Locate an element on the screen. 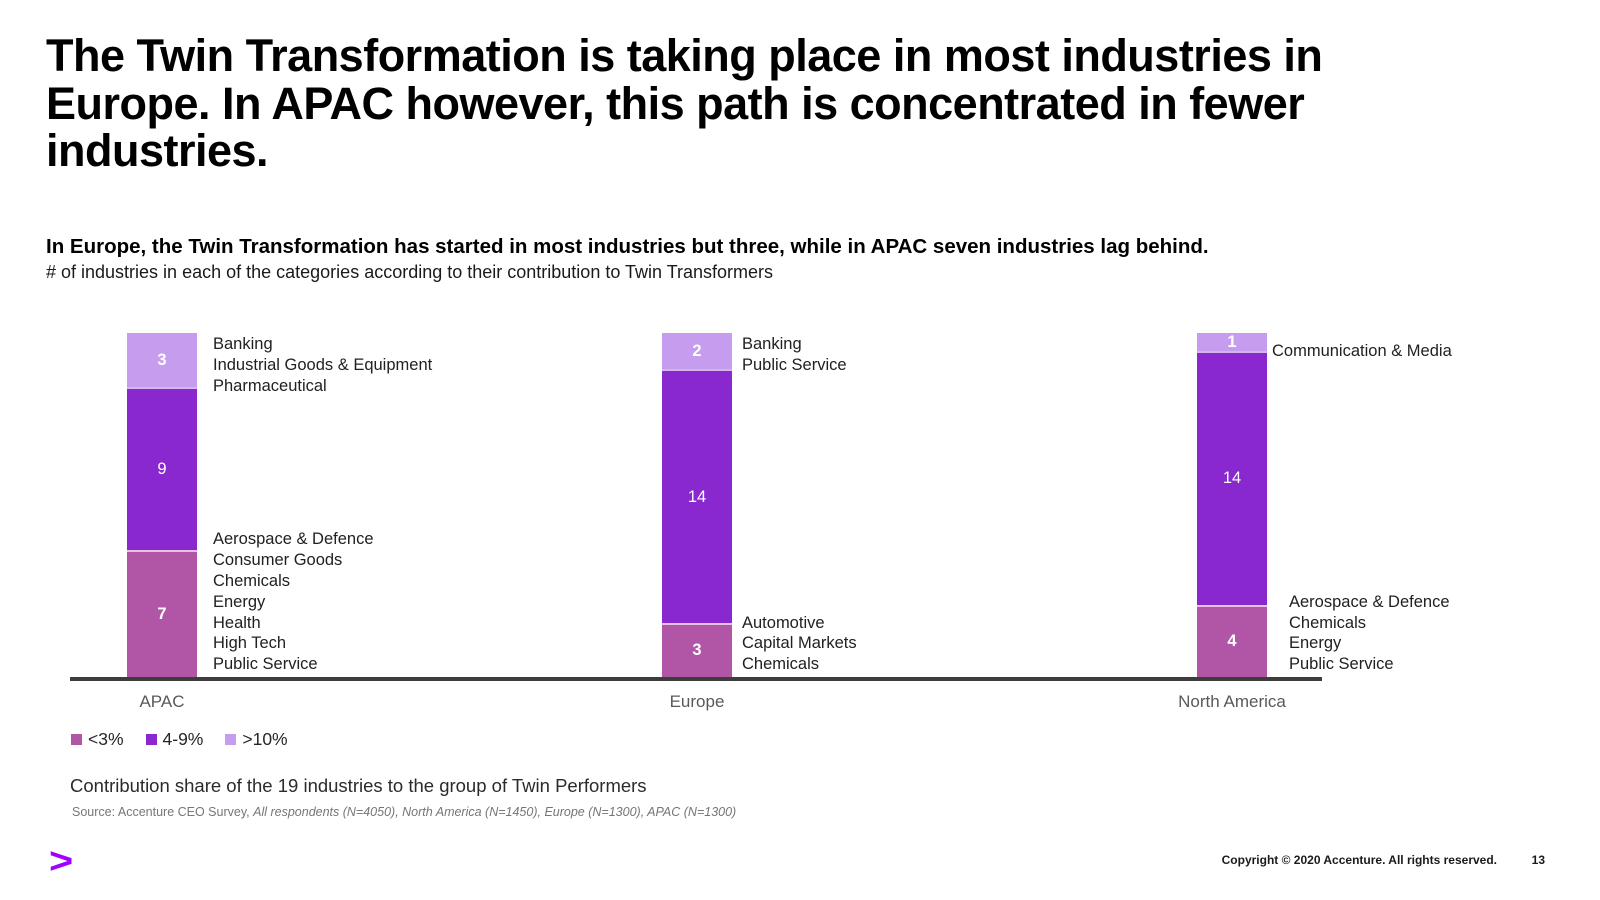  bar-europe: 2 14 3 is located at coordinates (697, 505).